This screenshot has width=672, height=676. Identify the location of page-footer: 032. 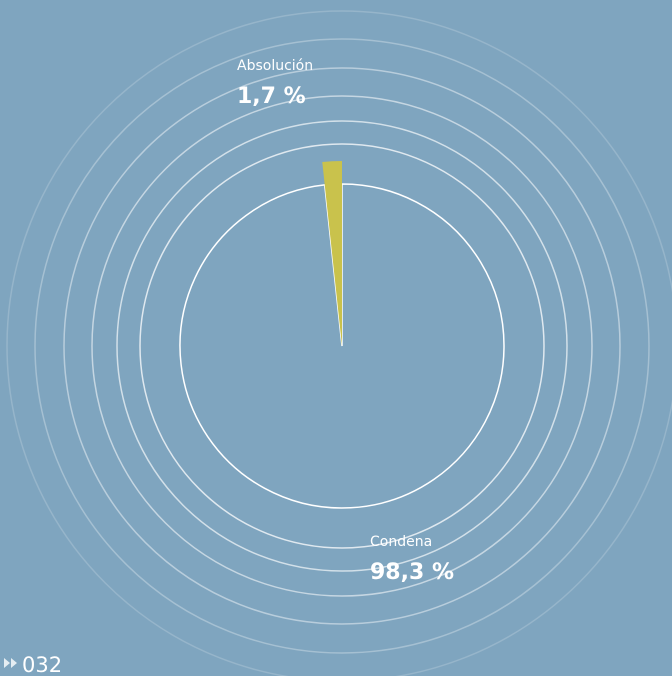
(33, 664).